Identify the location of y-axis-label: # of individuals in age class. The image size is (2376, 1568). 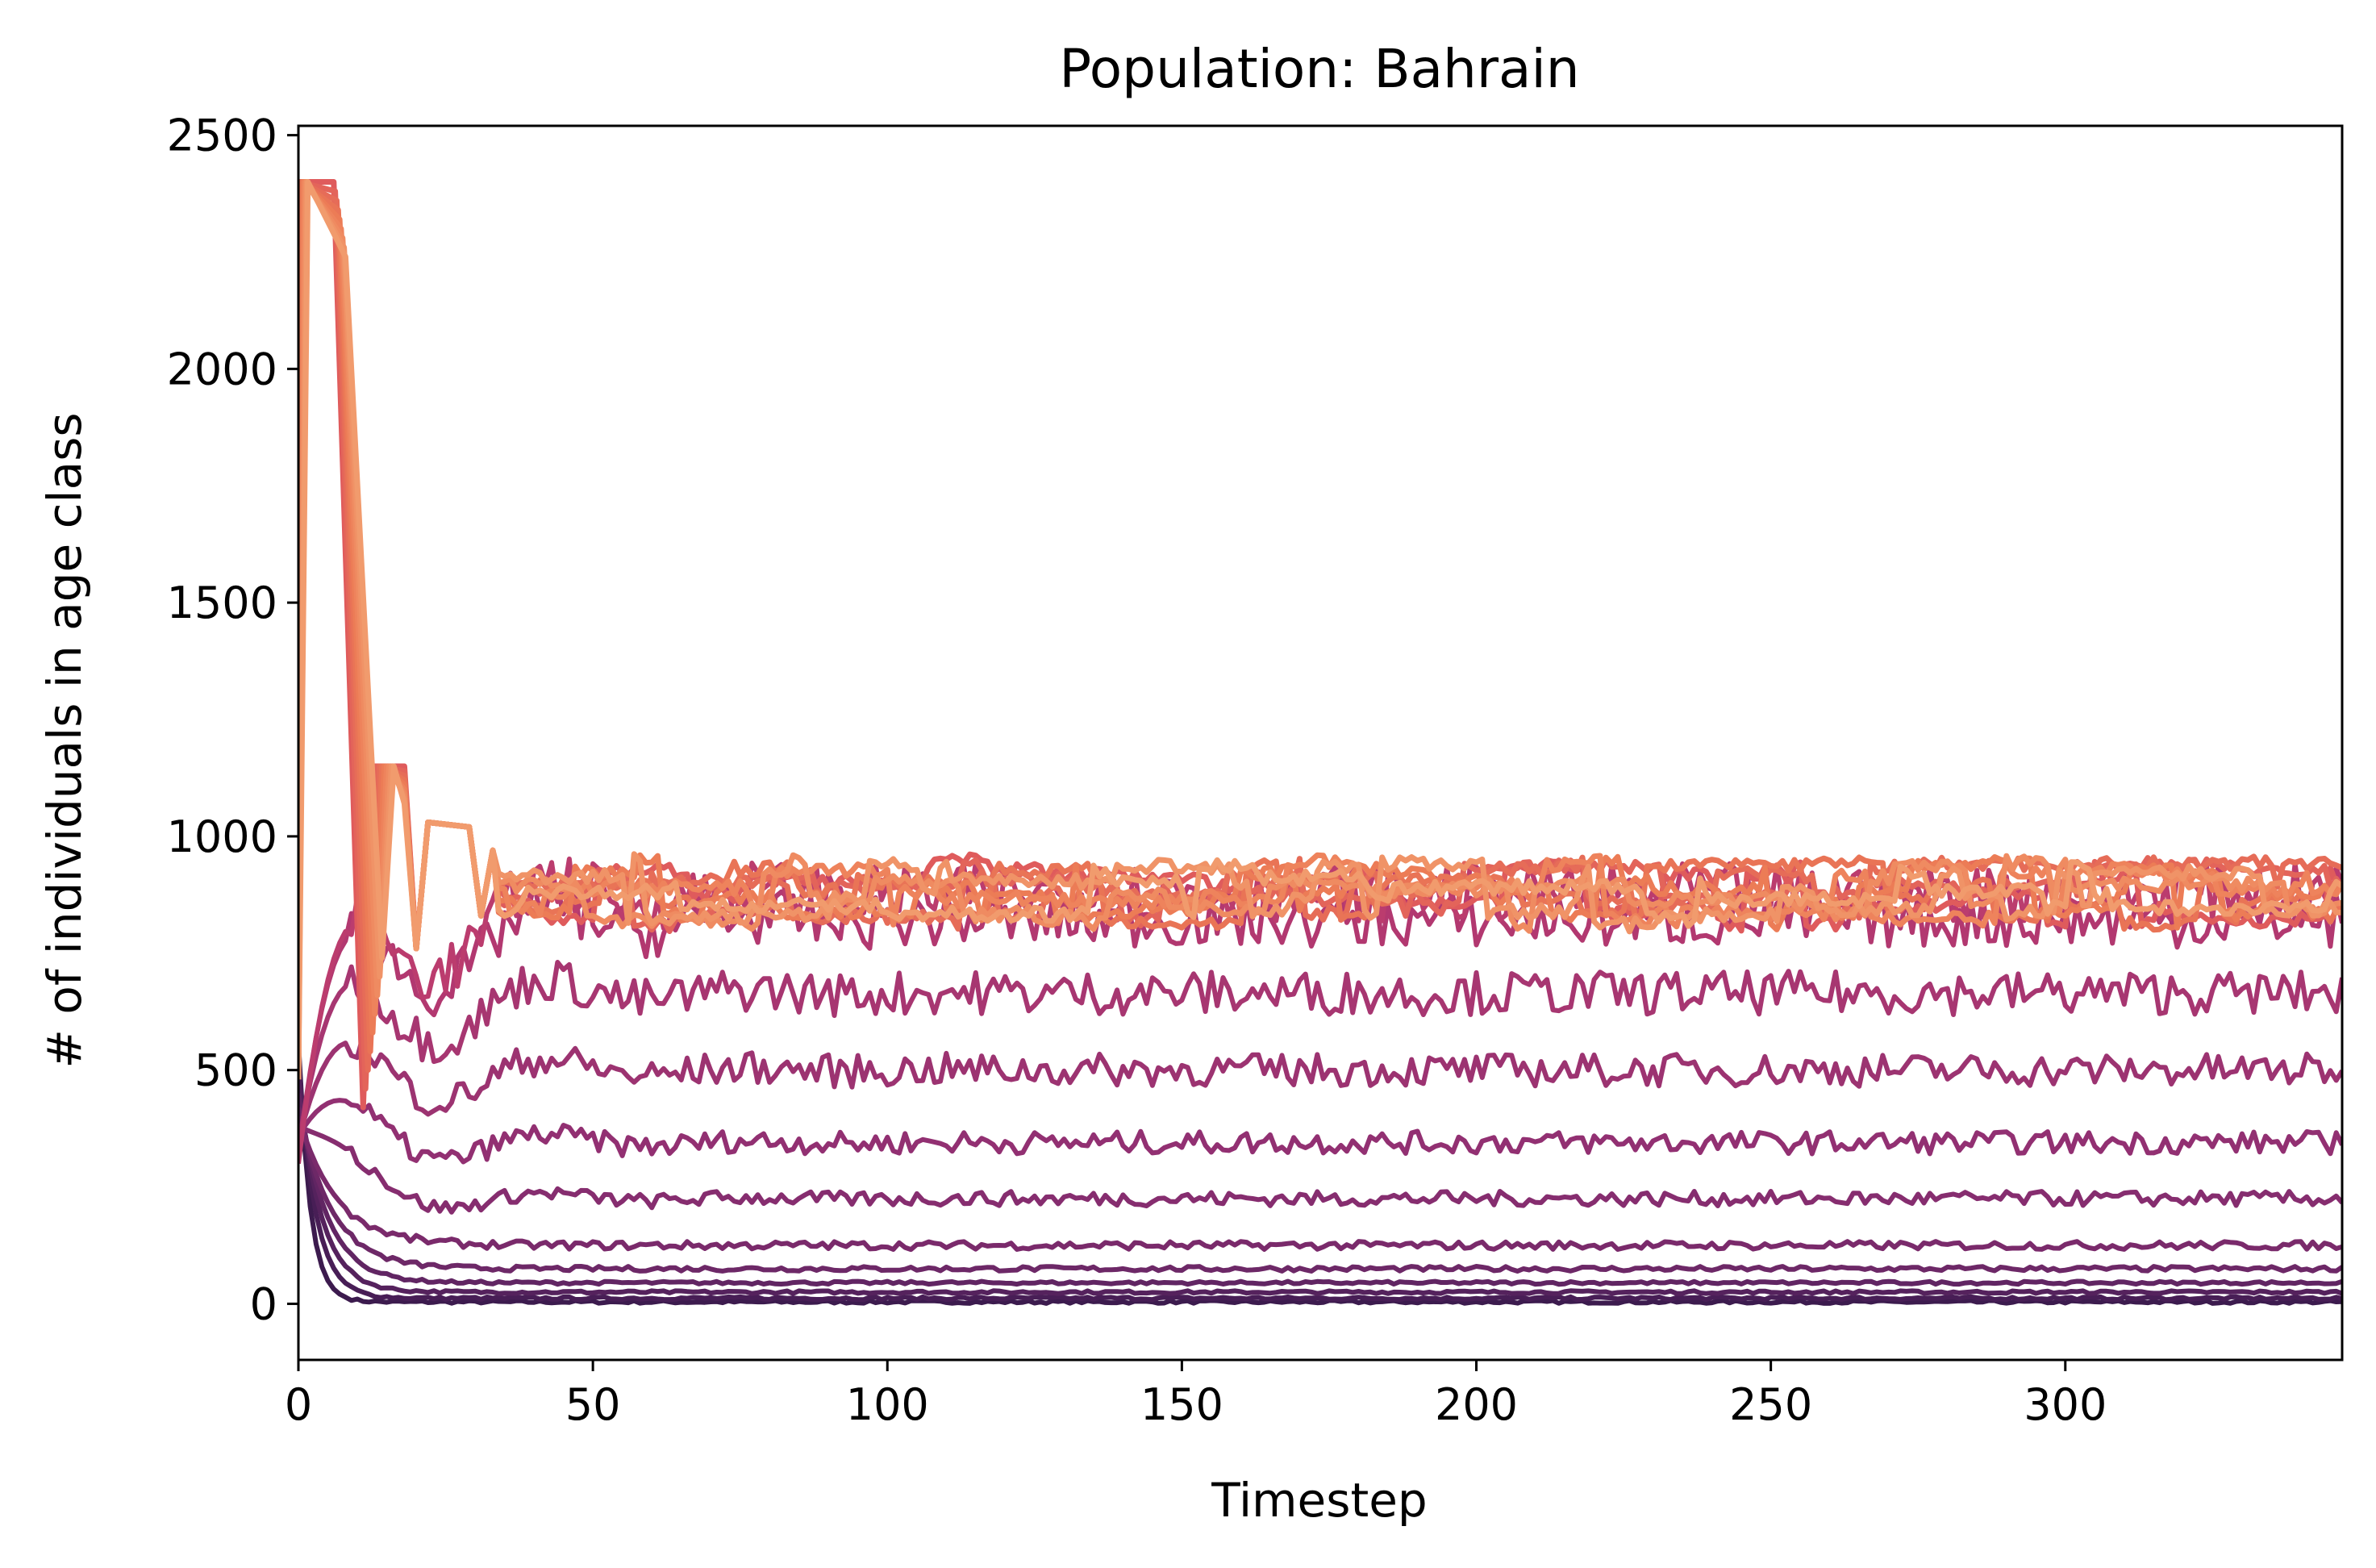
(64, 740).